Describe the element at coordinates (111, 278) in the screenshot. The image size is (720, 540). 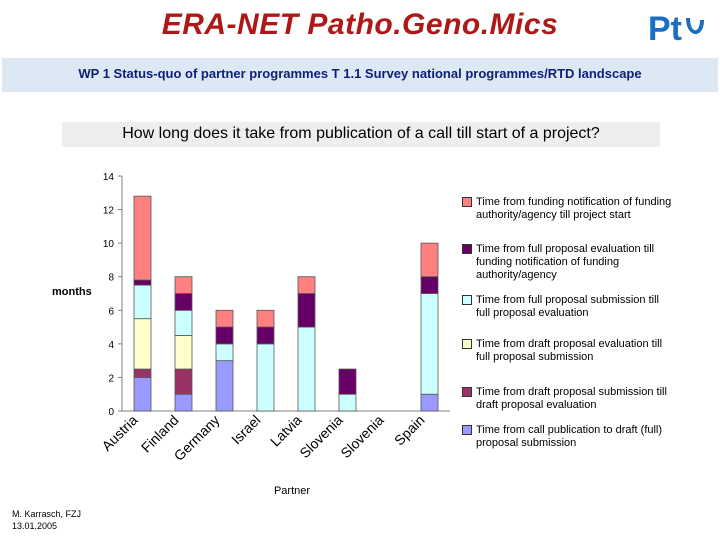
I see `y-tick-label: 8` at that location.